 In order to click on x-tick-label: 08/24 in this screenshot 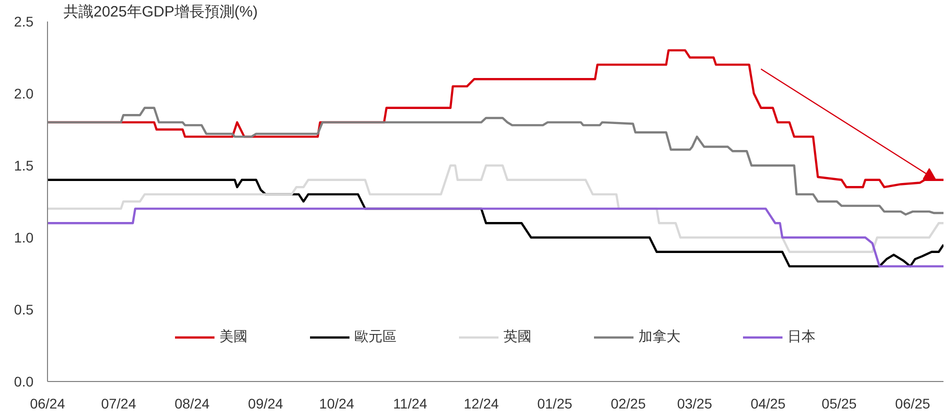, I will do `click(192, 404)`.